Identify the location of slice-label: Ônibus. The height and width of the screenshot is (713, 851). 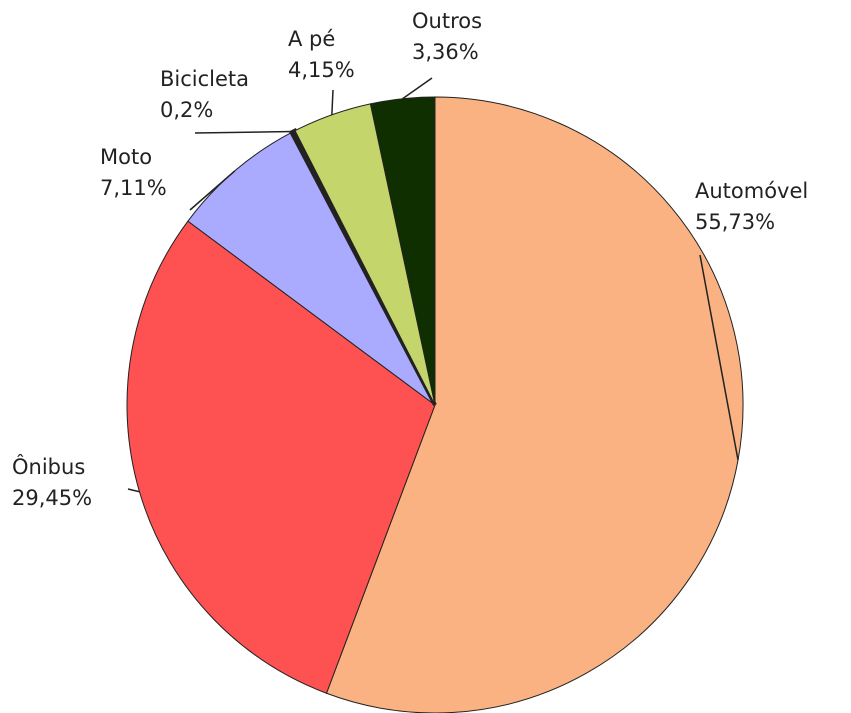
(48, 466).